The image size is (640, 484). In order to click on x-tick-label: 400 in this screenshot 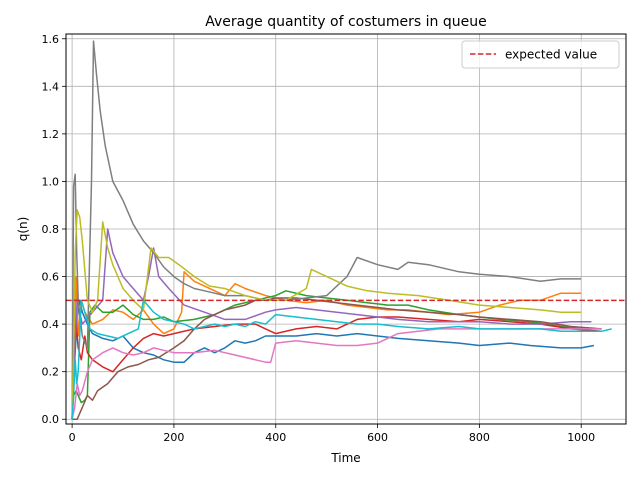, I will do `click(275, 437)`.